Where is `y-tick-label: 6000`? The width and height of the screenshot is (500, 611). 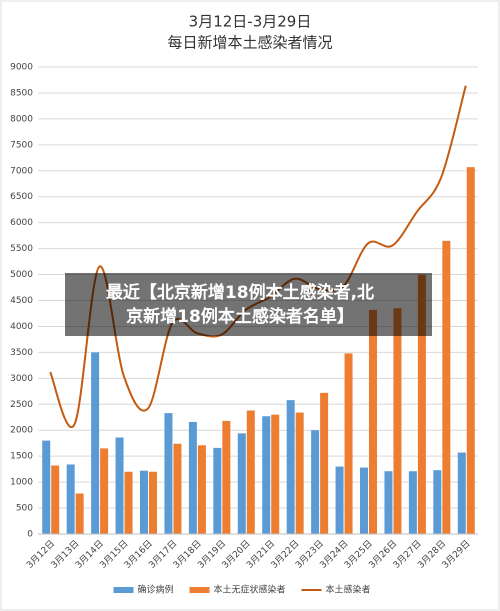 y-tick-label: 6000 is located at coordinates (21, 223).